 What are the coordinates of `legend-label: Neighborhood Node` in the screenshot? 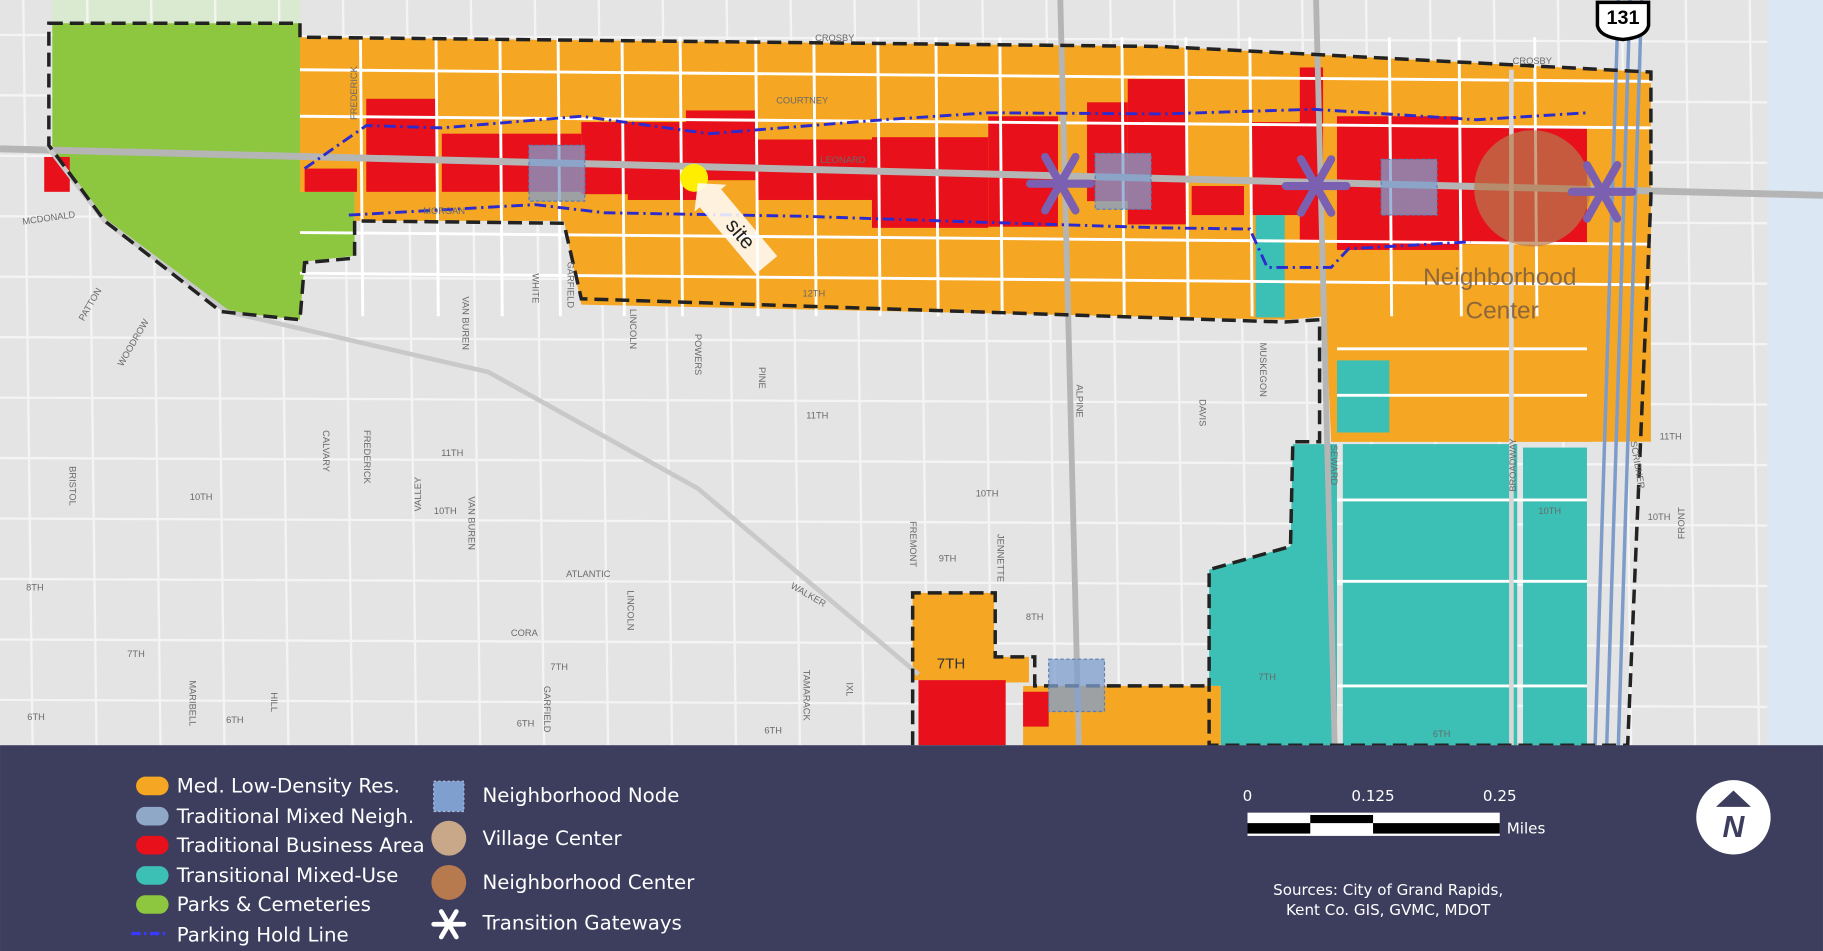 It's located at (581, 795).